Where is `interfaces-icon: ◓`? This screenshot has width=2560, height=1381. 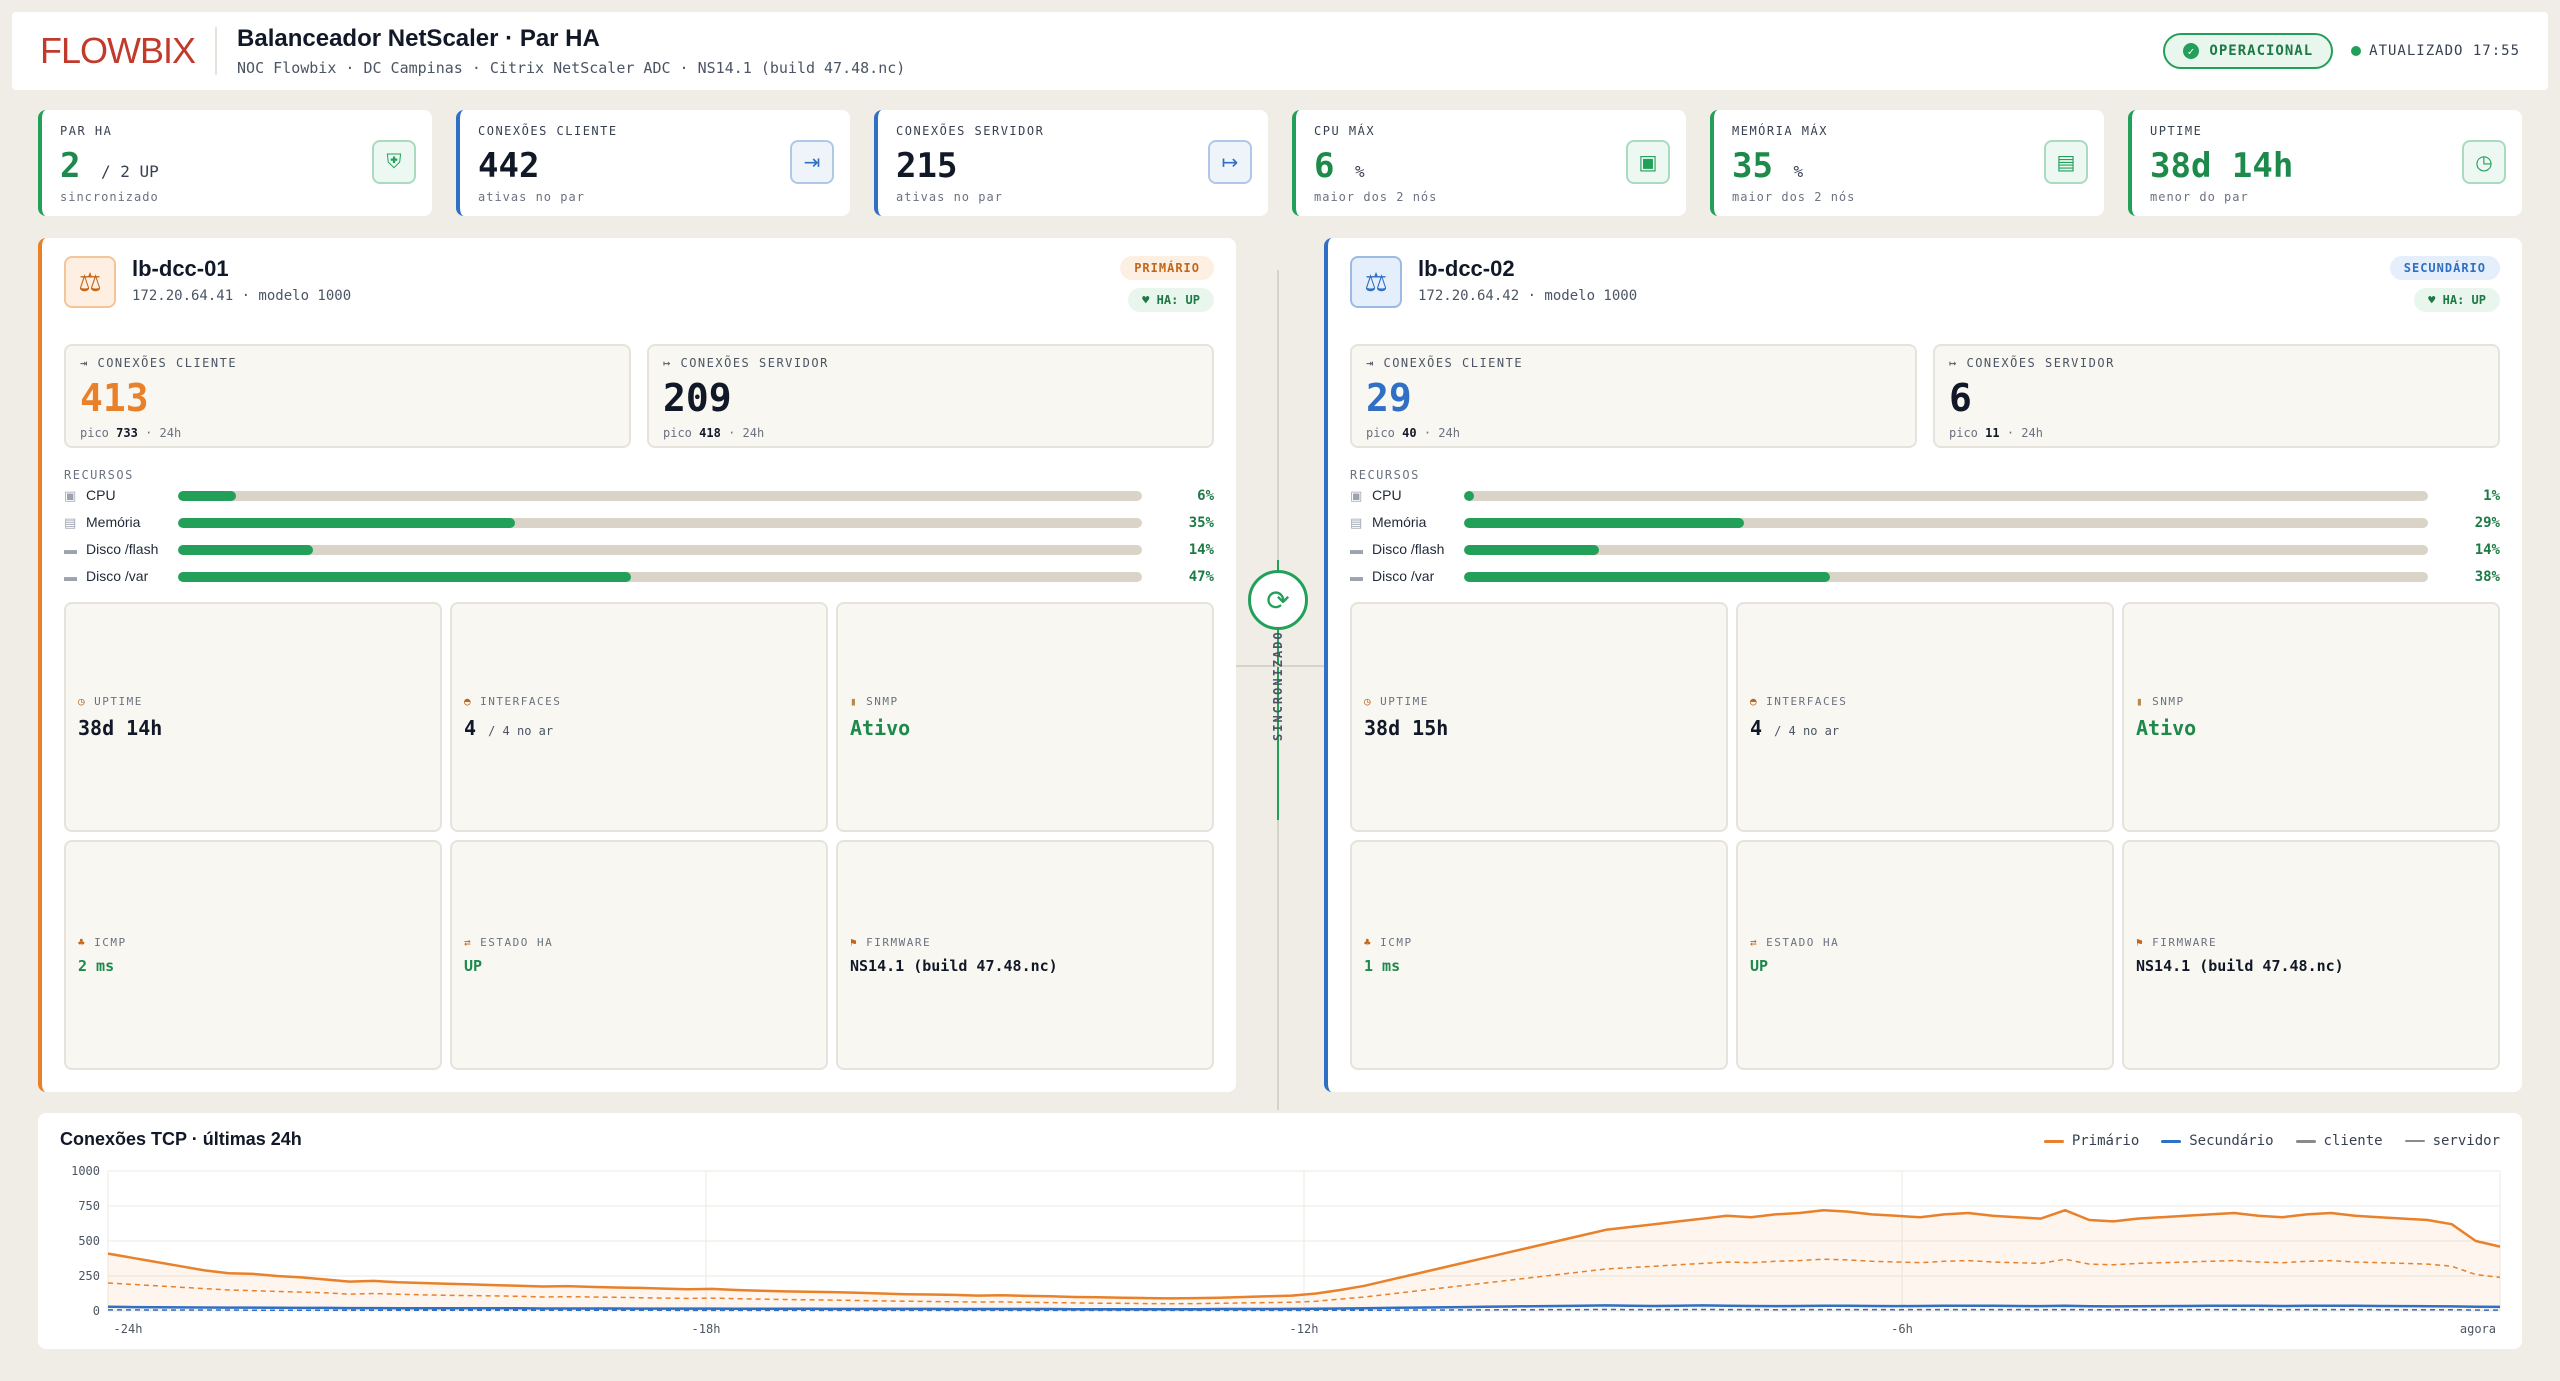
interfaces-icon: ◓ is located at coordinates (1754, 701).